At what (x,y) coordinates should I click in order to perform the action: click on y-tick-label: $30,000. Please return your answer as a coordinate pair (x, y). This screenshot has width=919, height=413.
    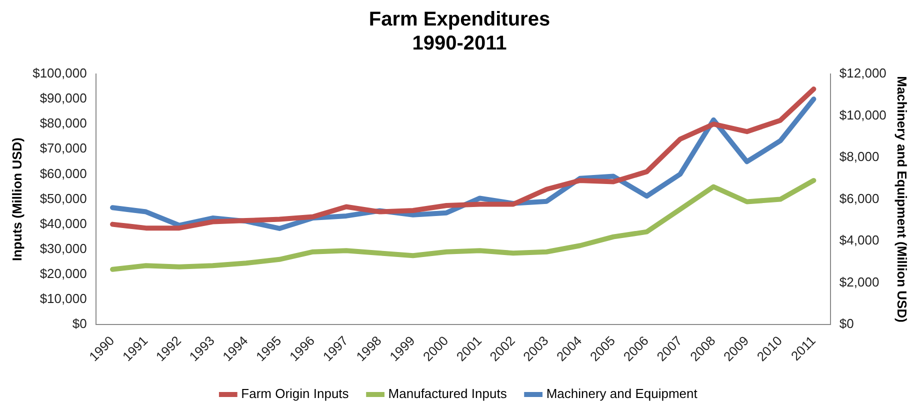
    Looking at the image, I should click on (63, 248).